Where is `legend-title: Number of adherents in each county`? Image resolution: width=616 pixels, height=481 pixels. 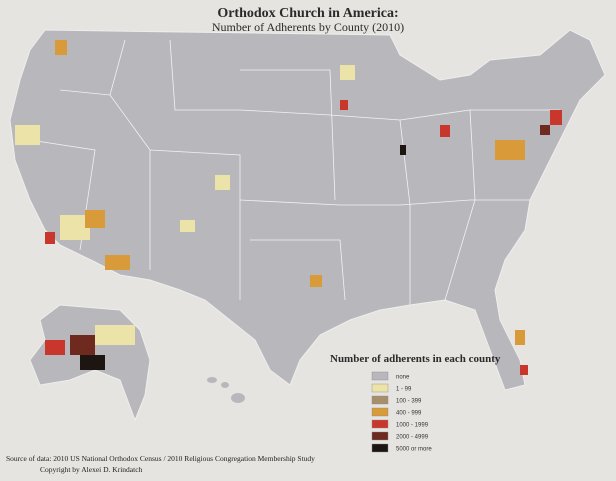
legend-title: Number of adherents in each county is located at coordinates (415, 359).